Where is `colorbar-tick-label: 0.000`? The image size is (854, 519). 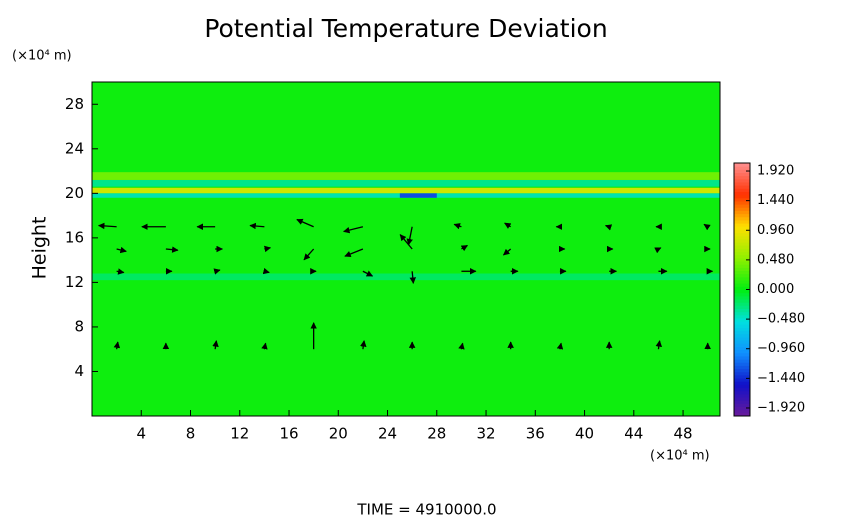
colorbar-tick-label: 0.000 is located at coordinates (775, 289).